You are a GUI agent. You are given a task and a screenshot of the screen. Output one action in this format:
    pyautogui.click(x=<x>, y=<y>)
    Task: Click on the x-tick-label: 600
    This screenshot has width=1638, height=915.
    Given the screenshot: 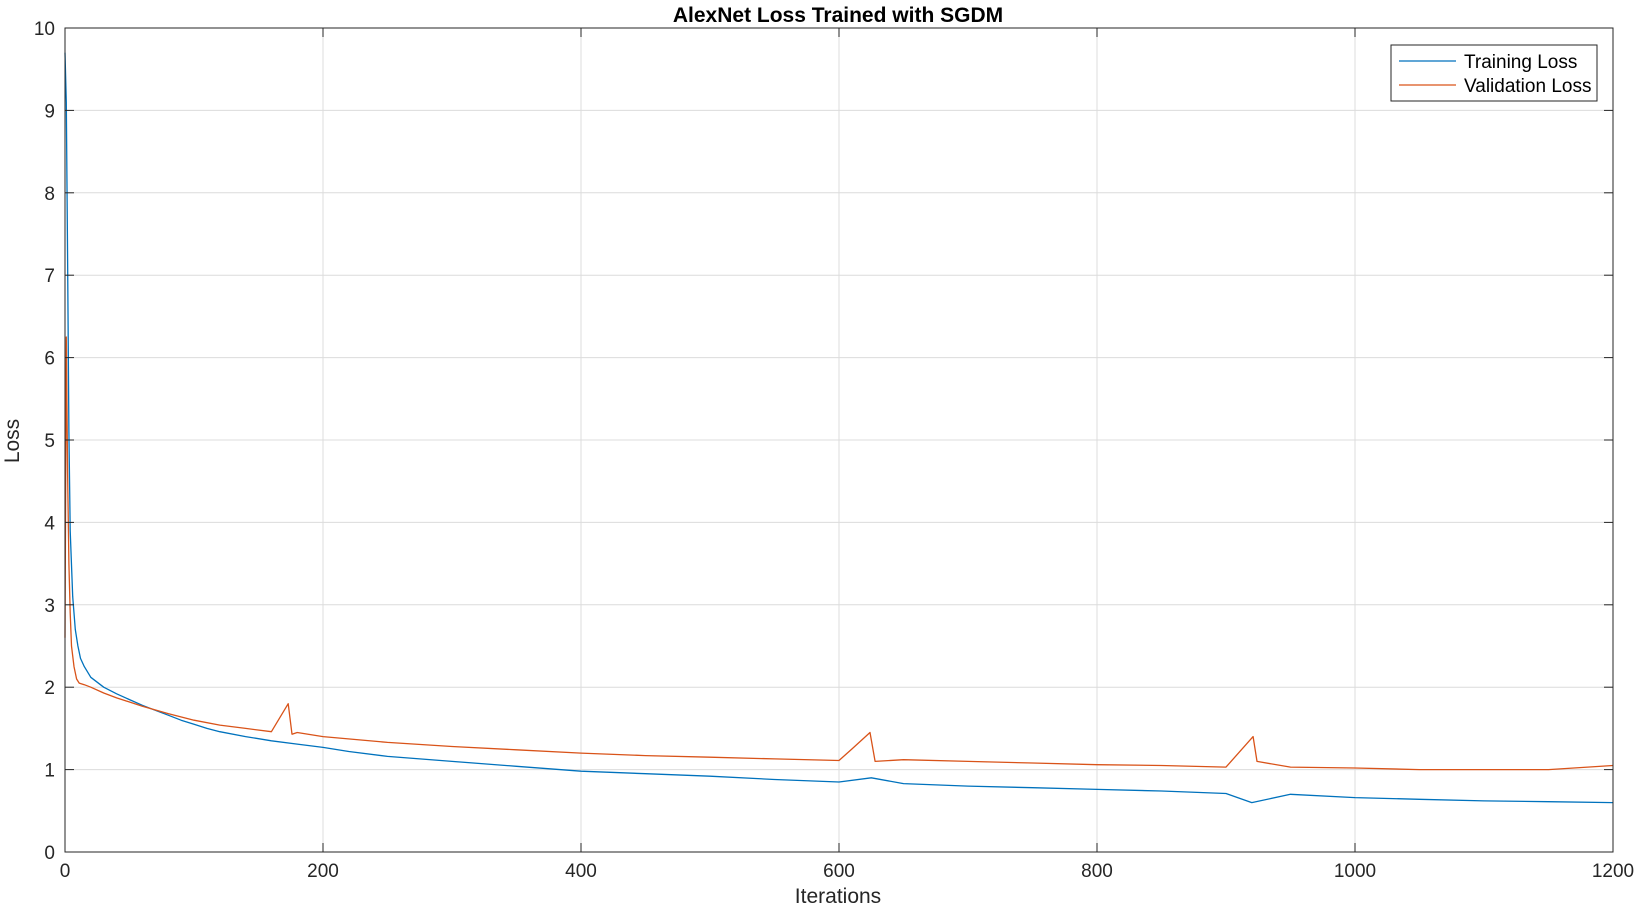 What is the action you would take?
    pyautogui.click(x=839, y=871)
    